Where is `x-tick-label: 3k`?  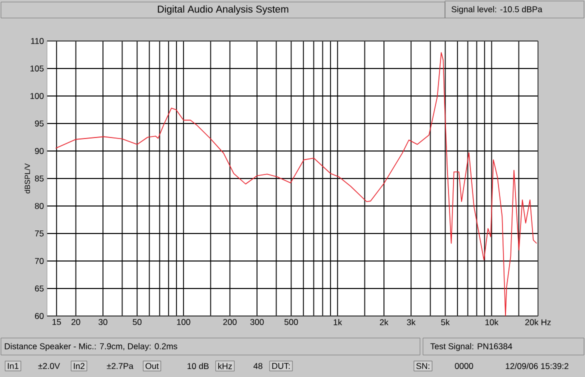
x-tick-label: 3k is located at coordinates (411, 322).